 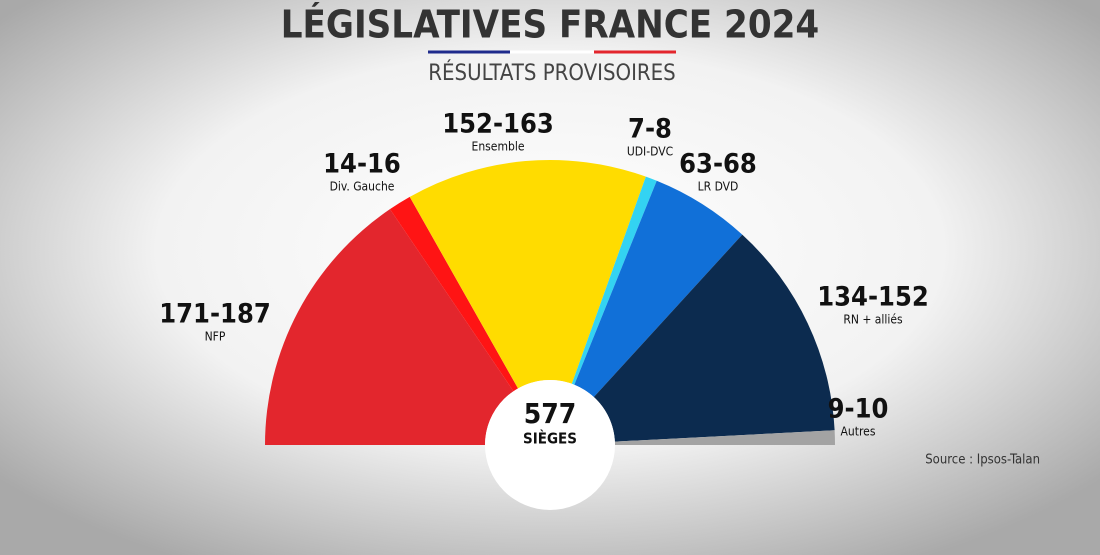 What do you see at coordinates (718, 187) in the screenshot?
I see `party-name: LR DVD` at bounding box center [718, 187].